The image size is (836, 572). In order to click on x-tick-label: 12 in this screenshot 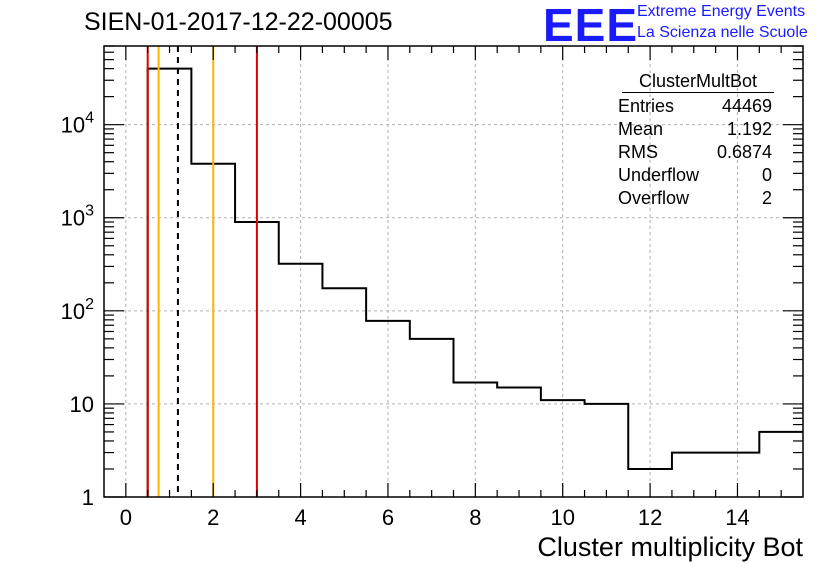, I will do `click(650, 517)`.